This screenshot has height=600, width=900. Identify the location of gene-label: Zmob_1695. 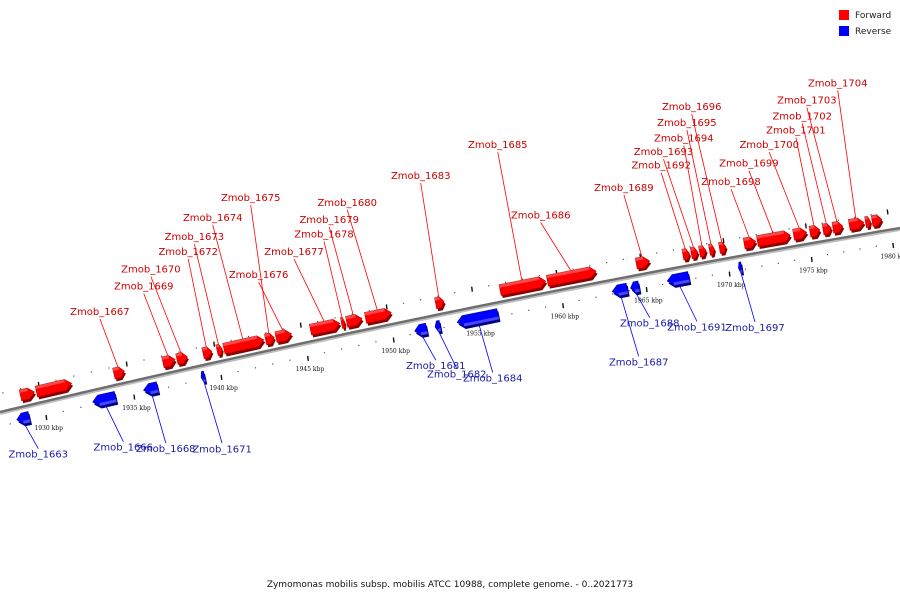
(687, 123).